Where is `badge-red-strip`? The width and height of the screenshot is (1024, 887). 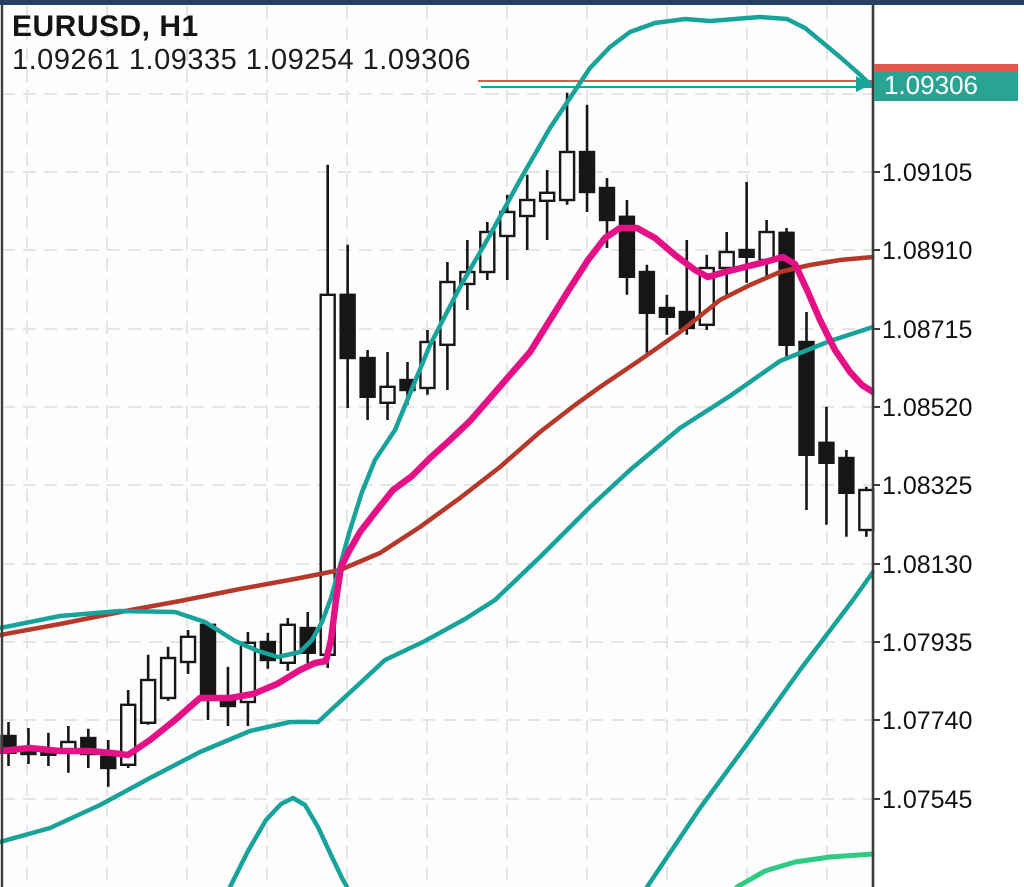 badge-red-strip is located at coordinates (946, 68).